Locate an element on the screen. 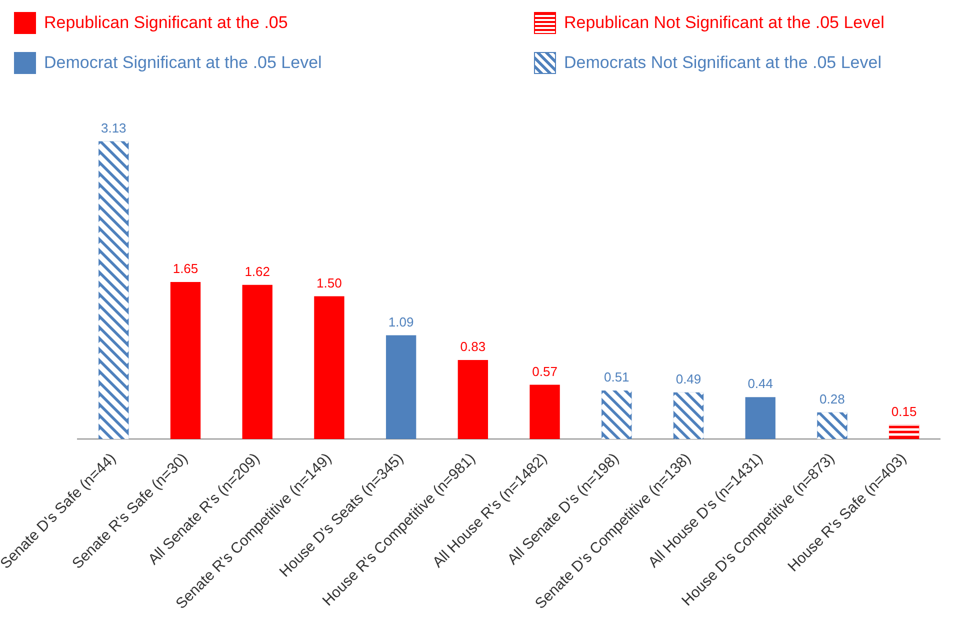 This screenshot has width=960, height=619. data-label: 0.51 is located at coordinates (617, 377).